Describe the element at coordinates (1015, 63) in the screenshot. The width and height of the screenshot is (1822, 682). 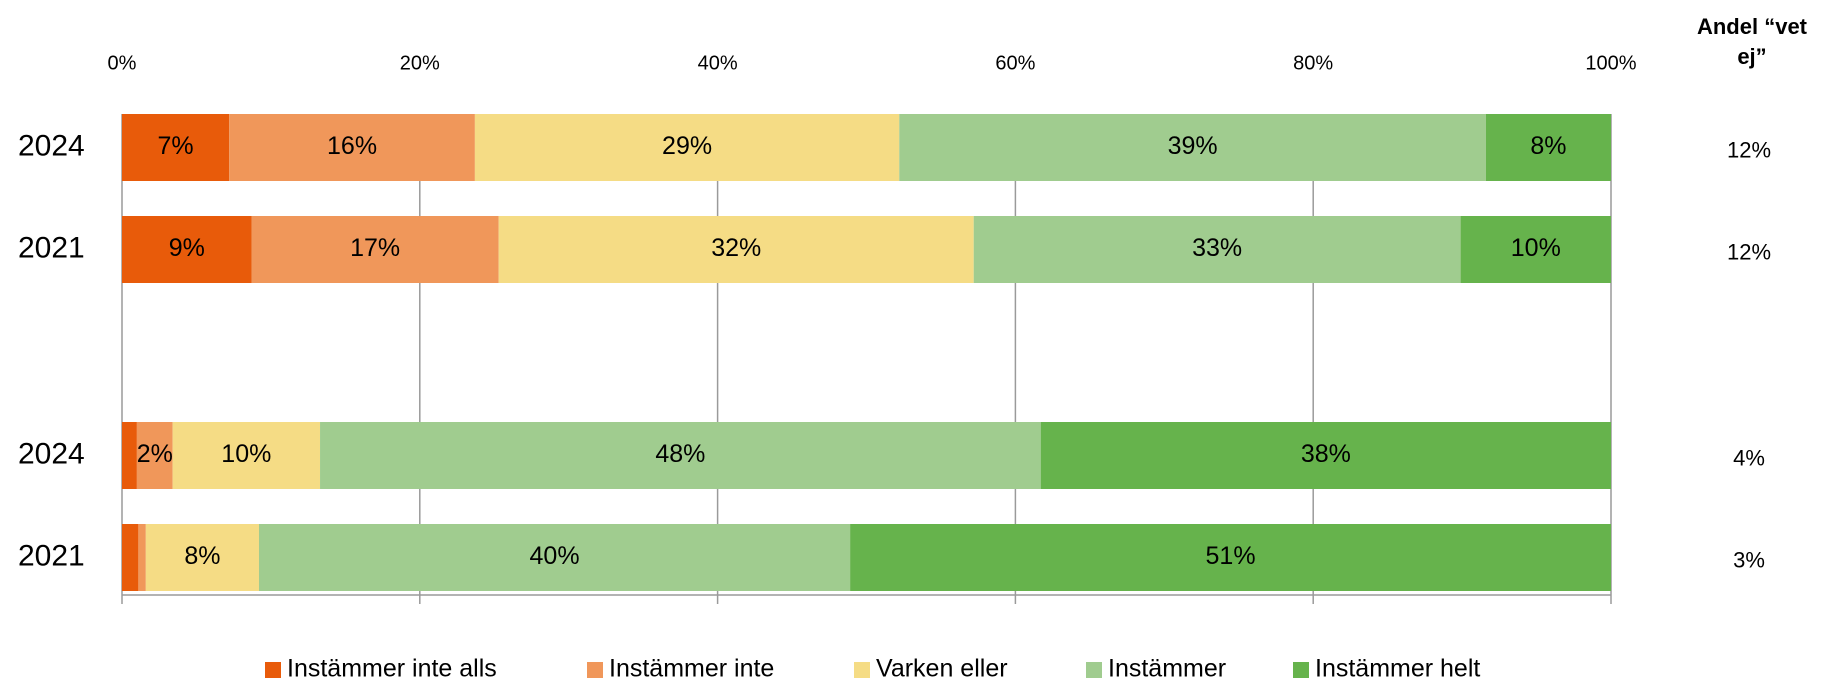
I see `x-tick-label: 60%` at that location.